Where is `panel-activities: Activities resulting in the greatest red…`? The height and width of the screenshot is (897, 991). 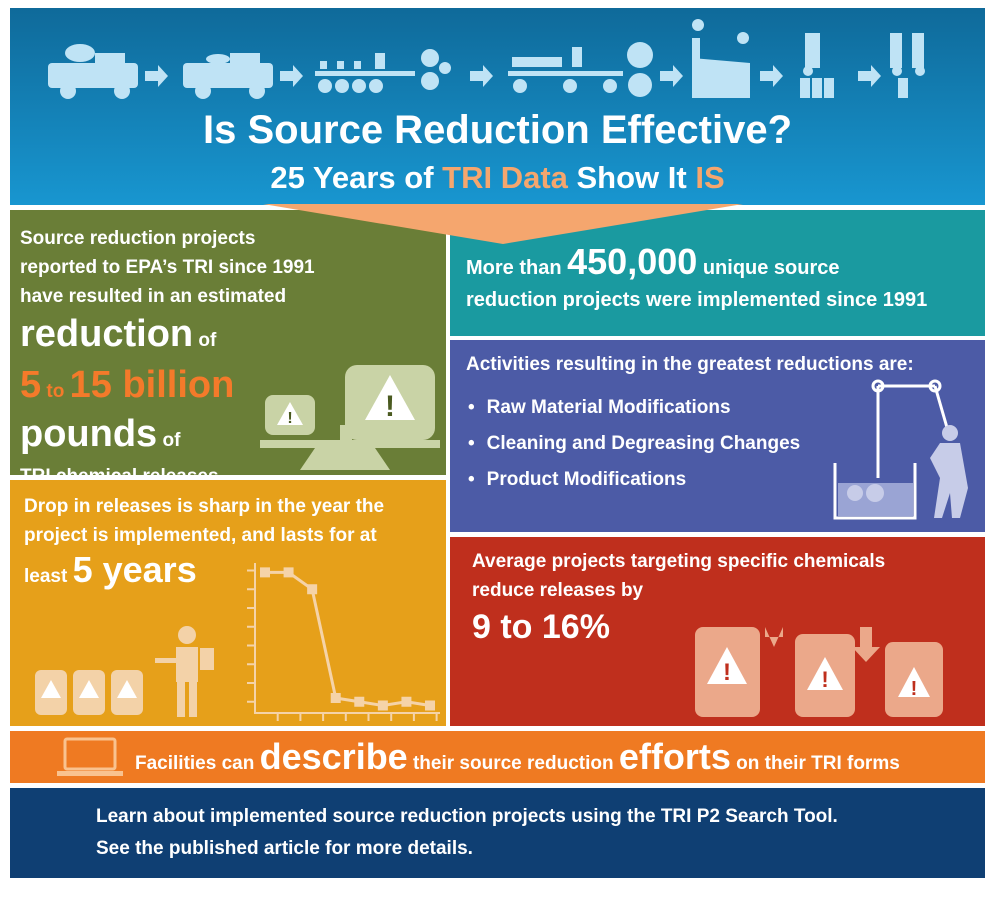 panel-activities: Activities resulting in the greatest red… is located at coordinates (717, 436).